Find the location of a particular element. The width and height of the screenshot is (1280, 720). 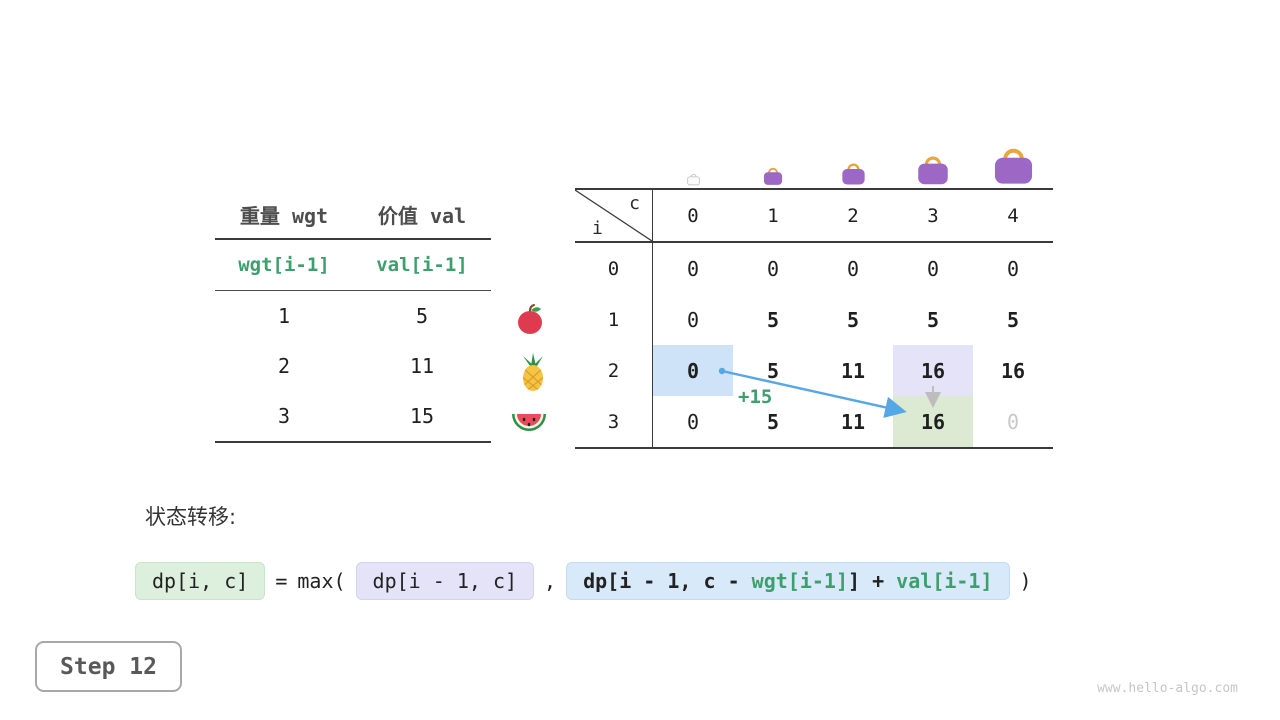

watermelon-icon is located at coordinates (529, 424).